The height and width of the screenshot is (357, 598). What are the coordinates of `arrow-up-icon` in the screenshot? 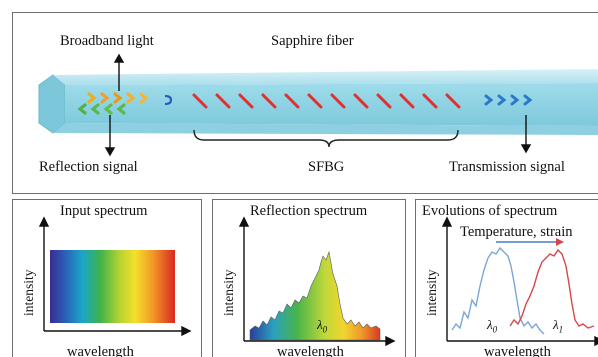 It's located at (119, 58).